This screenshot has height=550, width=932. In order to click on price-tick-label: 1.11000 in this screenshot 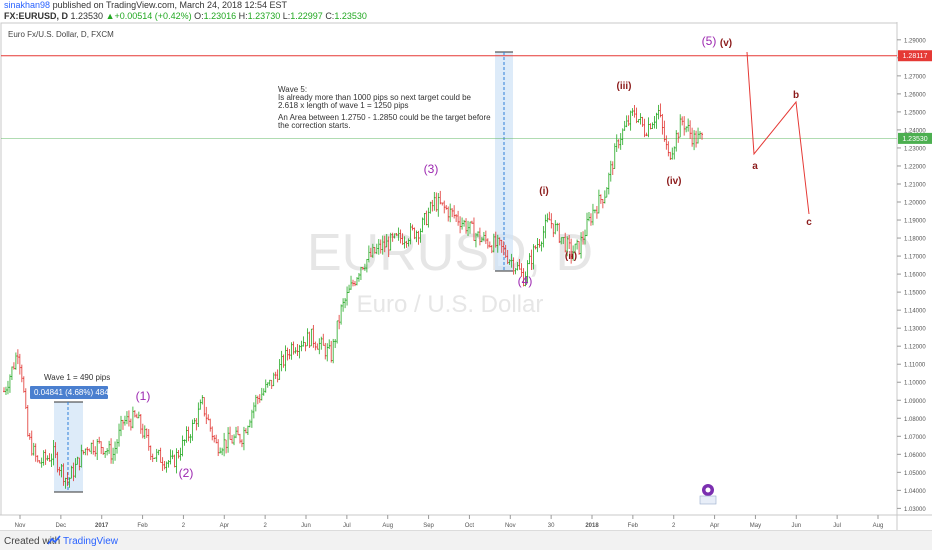, I will do `click(915, 366)`.